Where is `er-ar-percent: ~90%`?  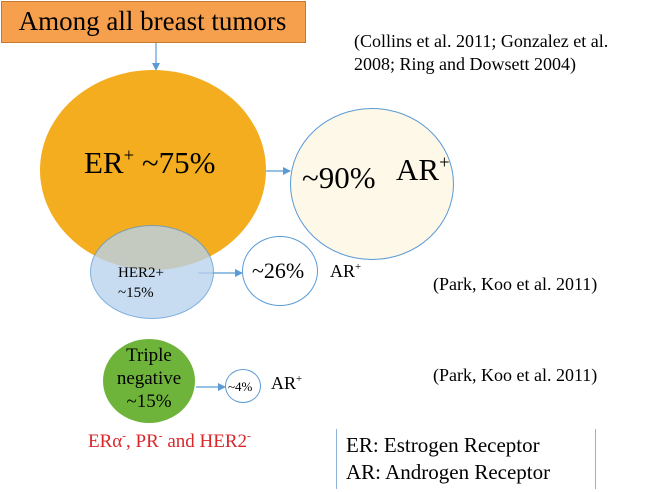 er-ar-percent: ~90% is located at coordinates (339, 177).